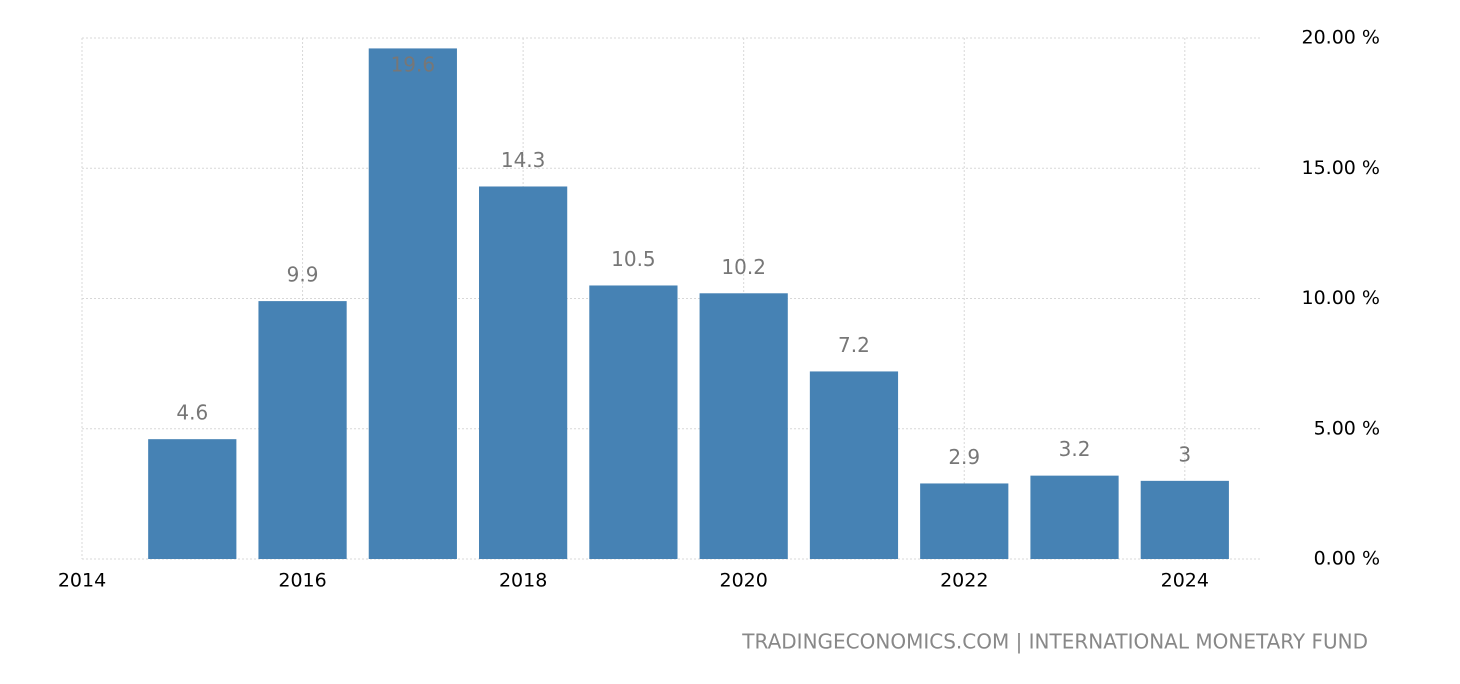 Image resolution: width=1460 pixels, height=684 pixels. I want to click on value-label: 10.2, so click(743, 267).